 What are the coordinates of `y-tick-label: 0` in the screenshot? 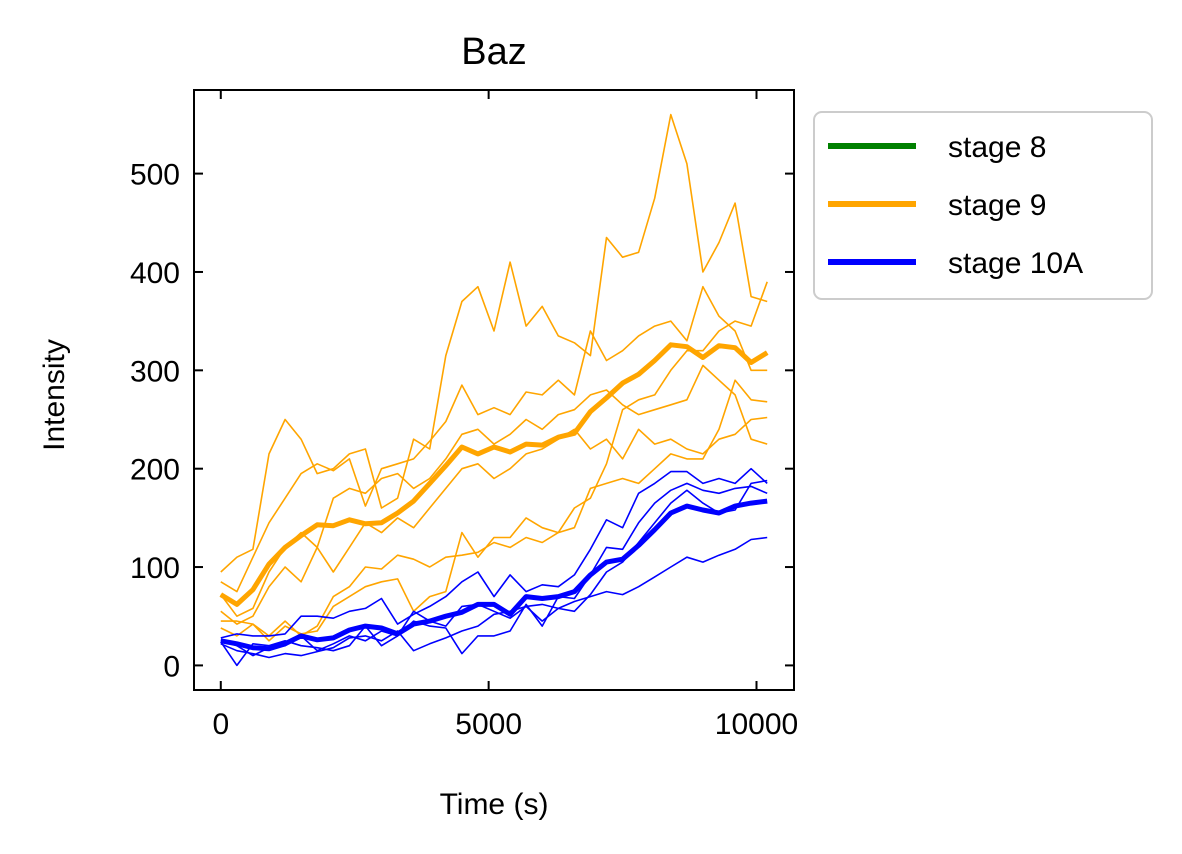 It's located at (171, 666).